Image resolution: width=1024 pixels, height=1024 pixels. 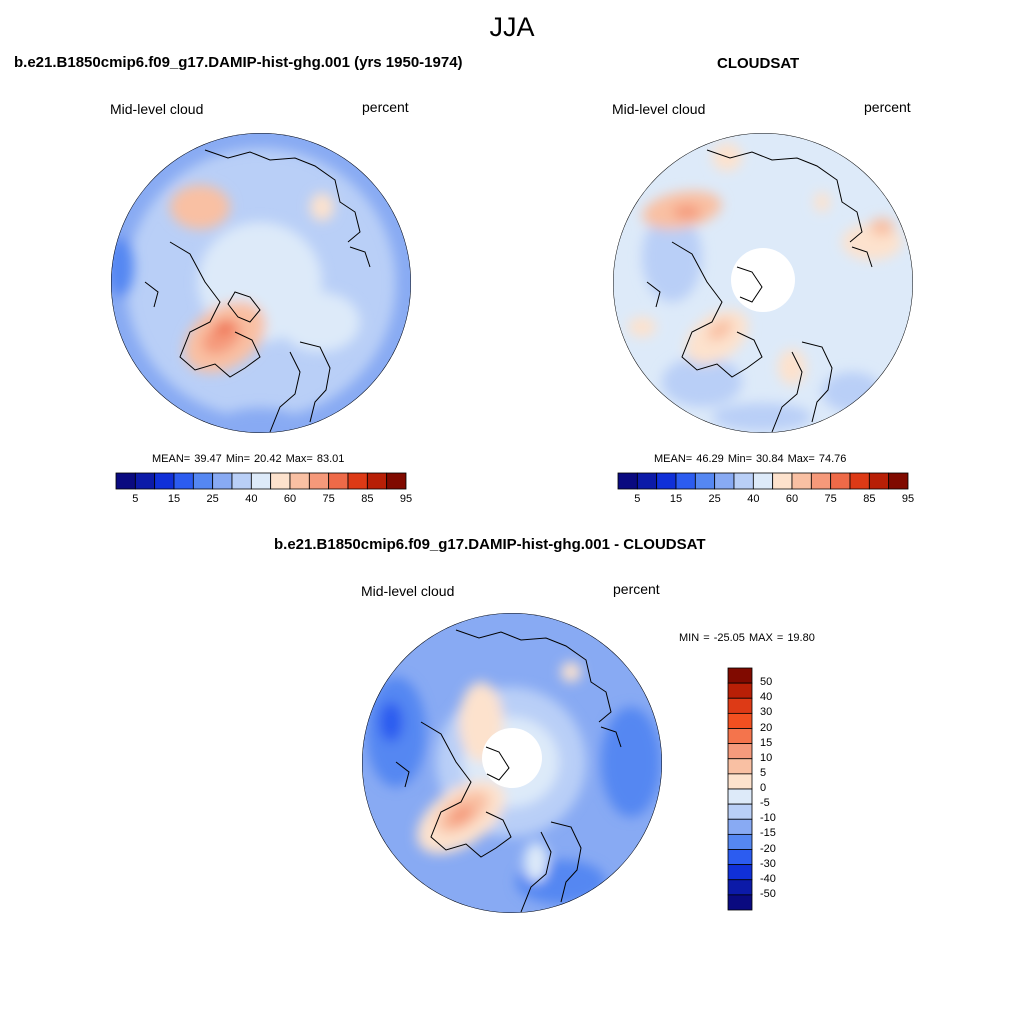 What do you see at coordinates (750, 459) in the screenshot?
I see `obs-stats: MEAN= 46.29 Min= 30.84 Max= 74.76` at bounding box center [750, 459].